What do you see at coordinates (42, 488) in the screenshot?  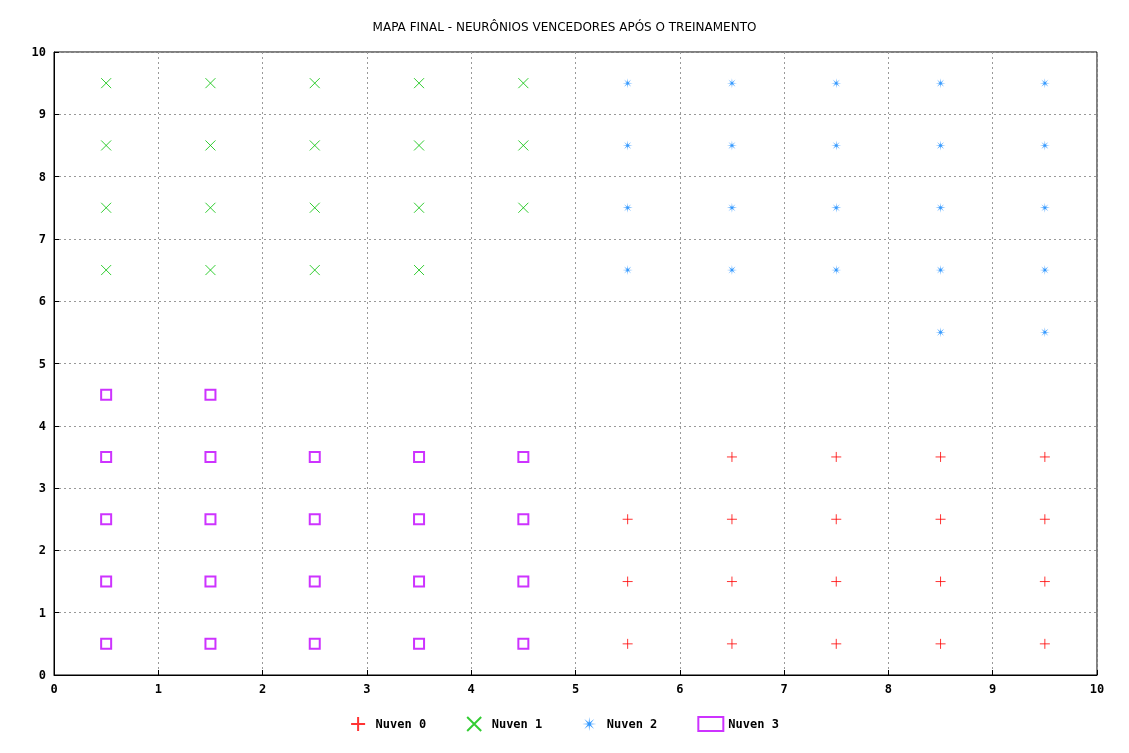 I see `y-tick-label: 3` at bounding box center [42, 488].